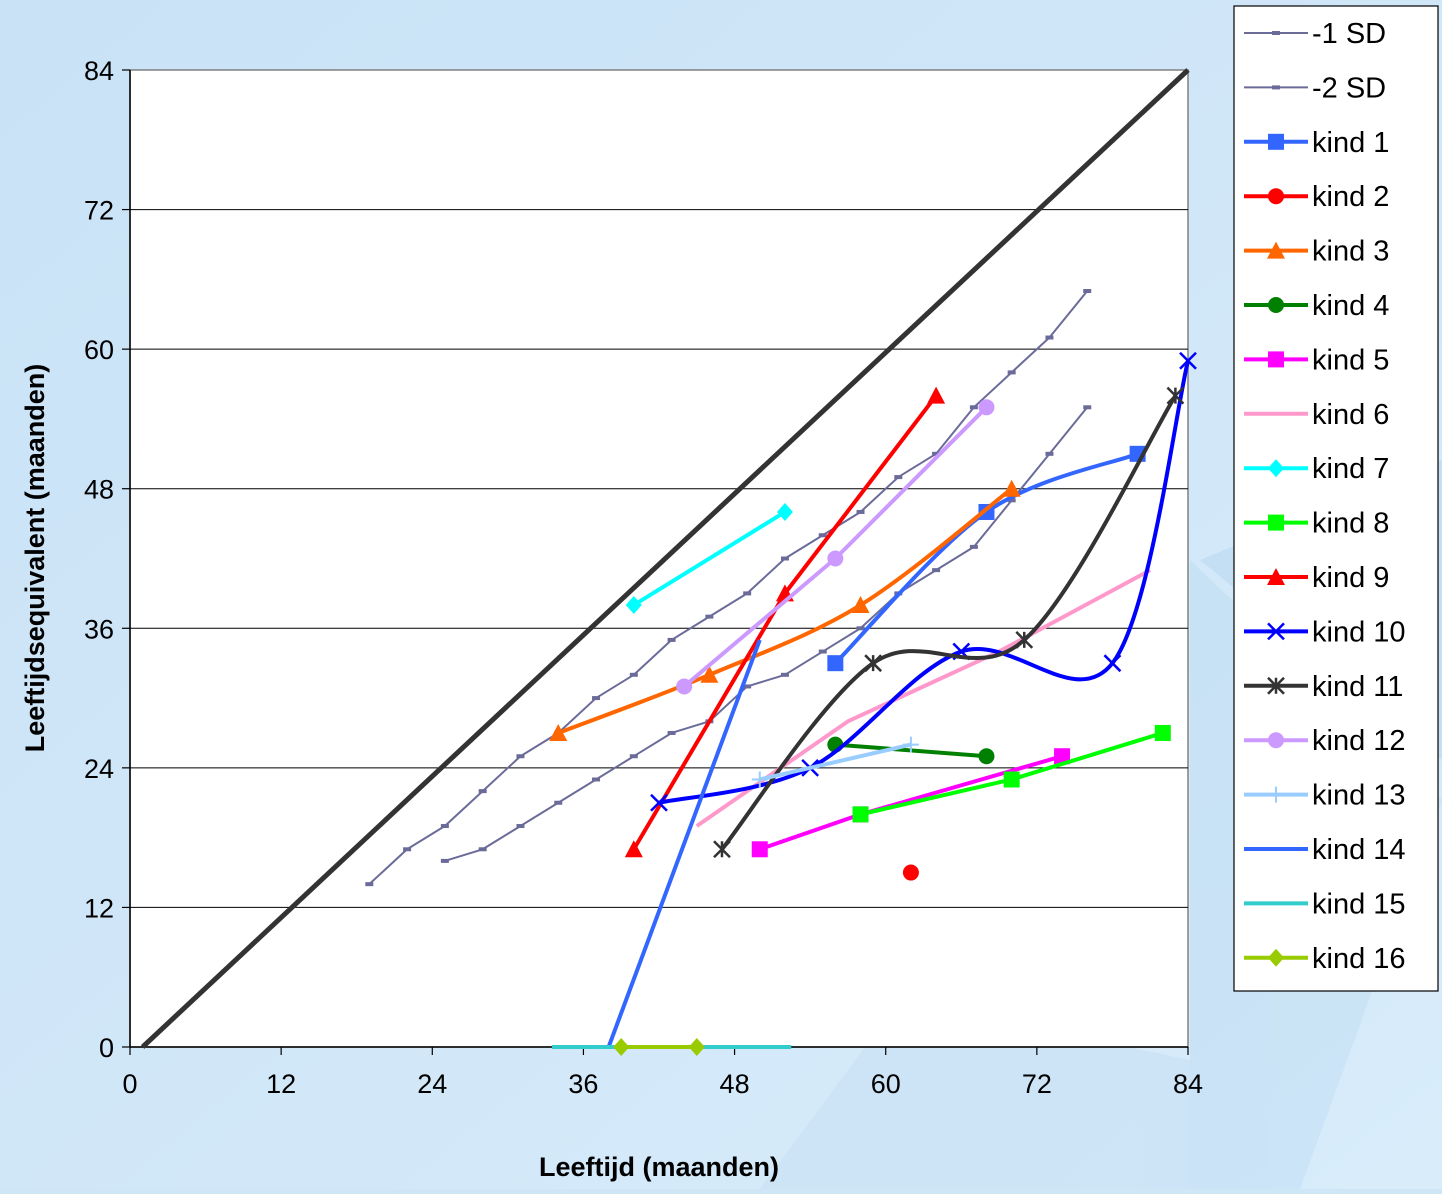  I want to click on x-tick-label: 0, so click(129, 1084).